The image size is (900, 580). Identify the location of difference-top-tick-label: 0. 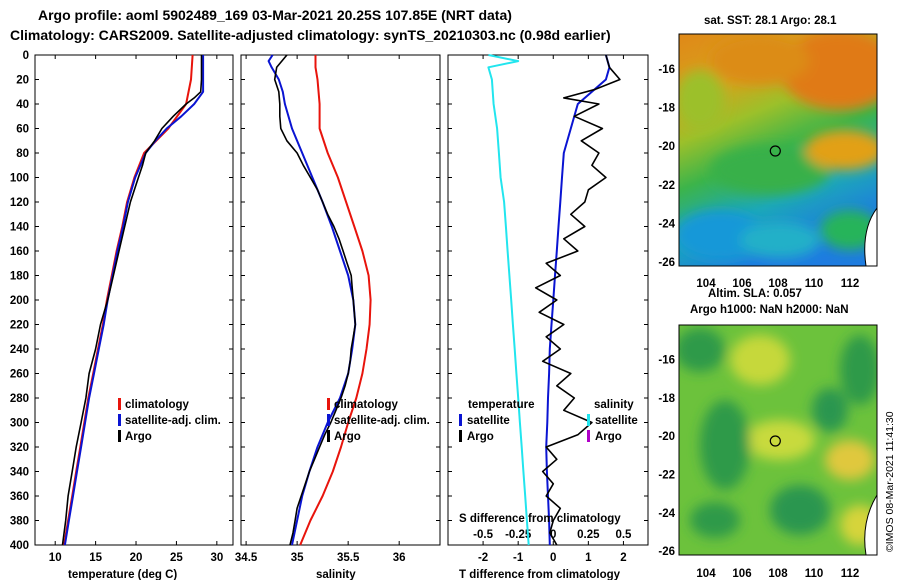
(553, 535).